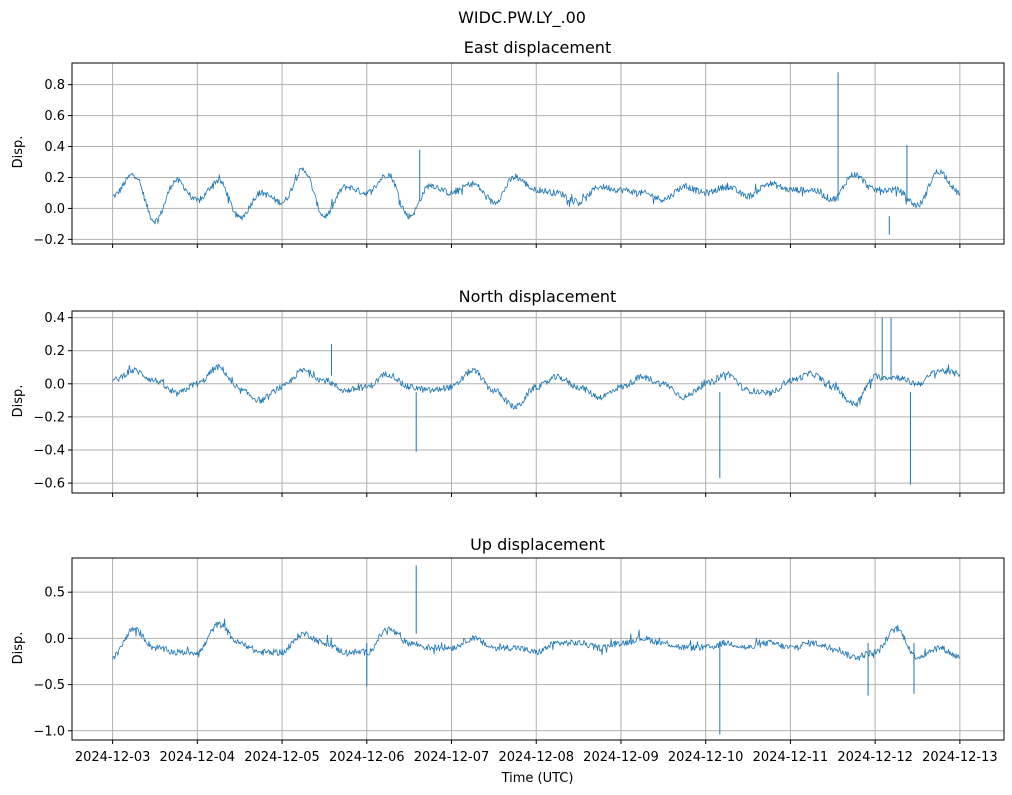 The width and height of the screenshot is (1012, 795). What do you see at coordinates (49, 731) in the screenshot?
I see `y-tick-label: −1.0` at bounding box center [49, 731].